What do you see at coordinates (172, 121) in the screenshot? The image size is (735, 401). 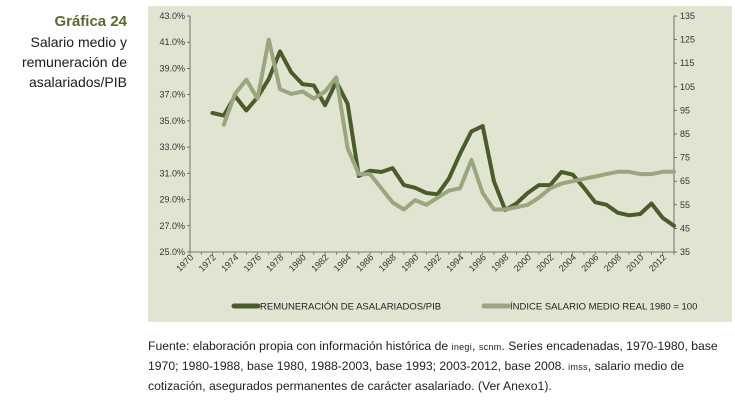 I see `left-tick-label: 35.0%` at bounding box center [172, 121].